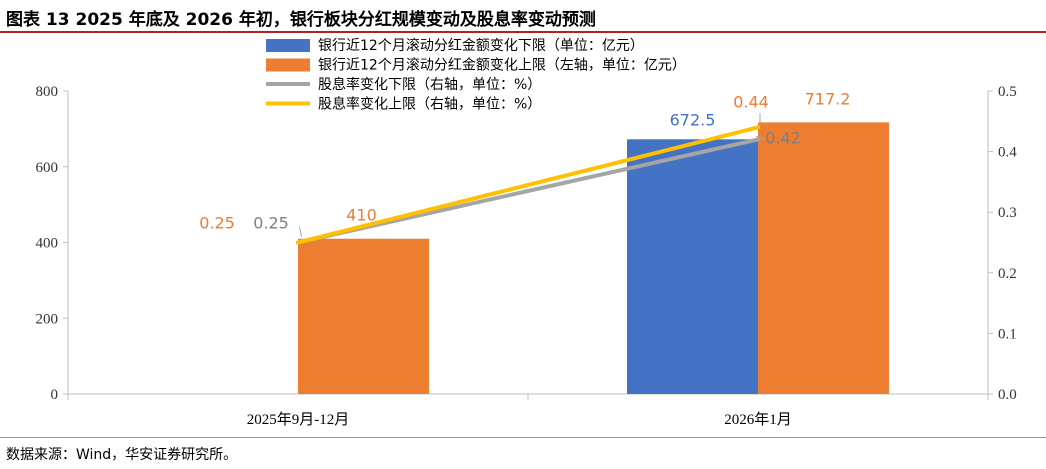 Image resolution: width=1046 pixels, height=469 pixels. I want to click on source-note: 数据来源：Wind，华安证券研究所。, so click(122, 455).